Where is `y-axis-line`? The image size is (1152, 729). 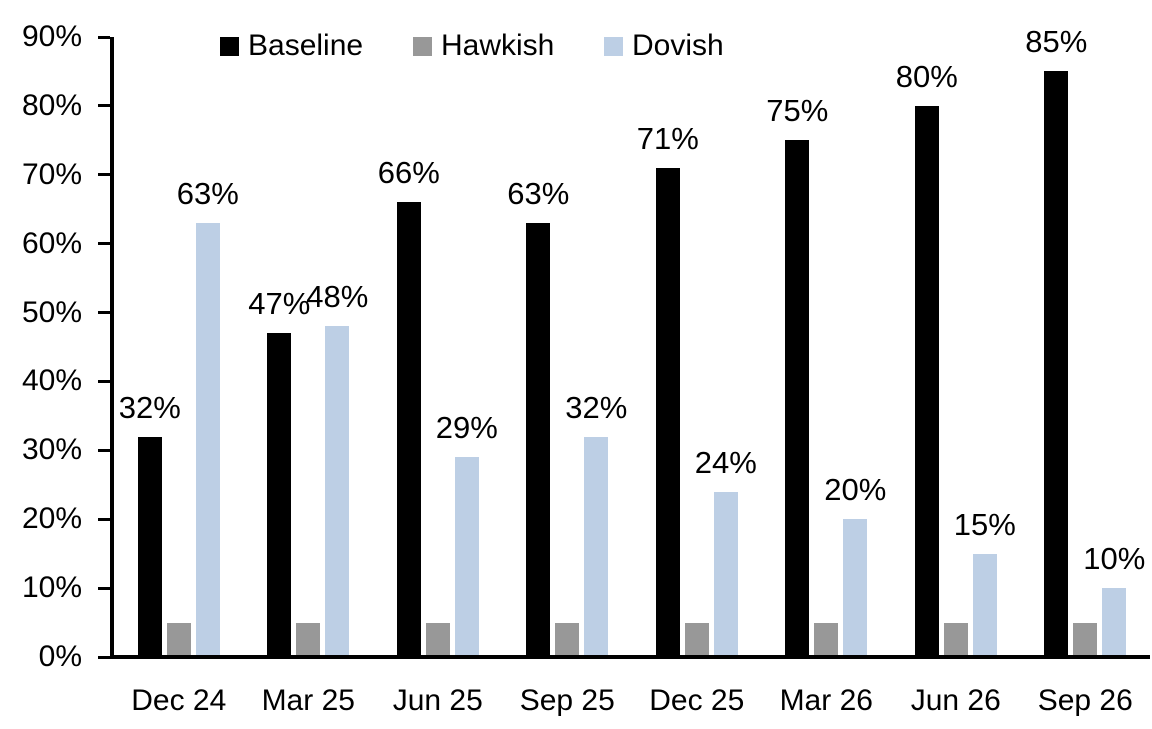 y-axis-line is located at coordinates (112, 348).